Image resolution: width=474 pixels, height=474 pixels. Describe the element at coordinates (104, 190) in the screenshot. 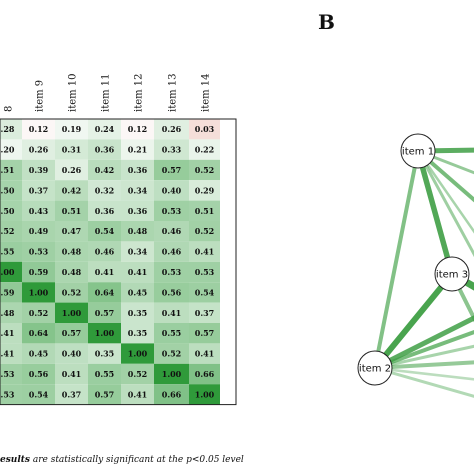

I see `heatmap-cell-label: 0.32` at that location.